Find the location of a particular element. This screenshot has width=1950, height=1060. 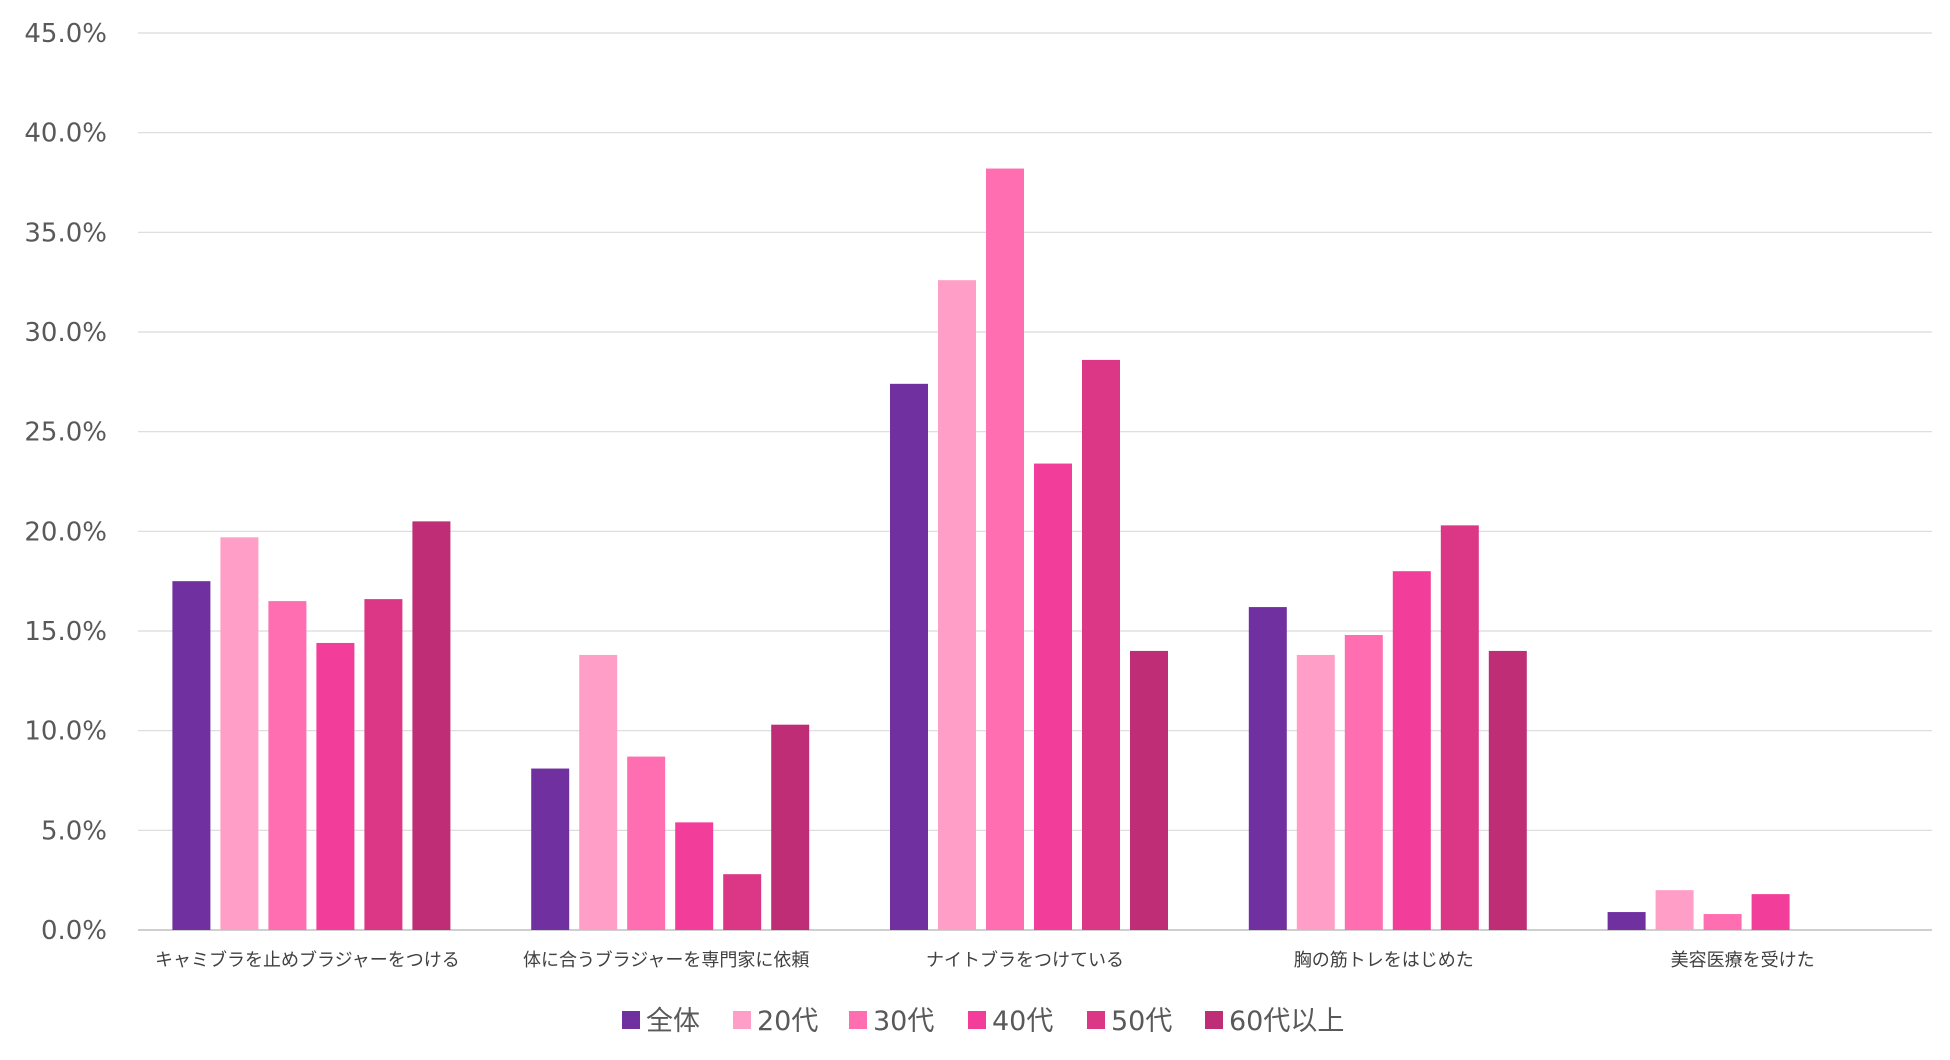

bar-40代-1 is located at coordinates (694, 876).